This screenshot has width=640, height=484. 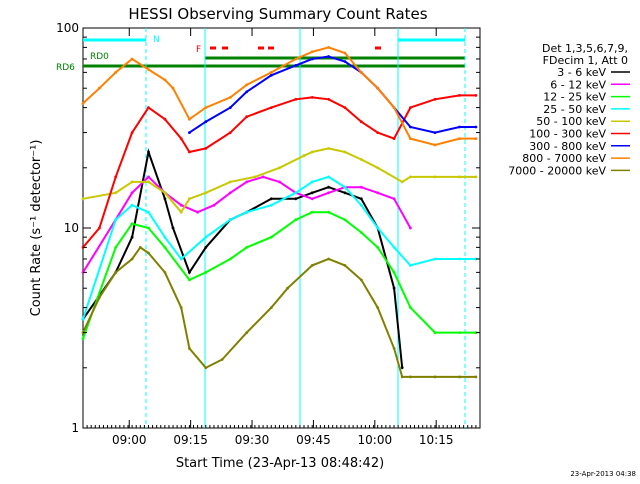 What do you see at coordinates (313, 440) in the screenshot?
I see `x-tick-label: 09:45` at bounding box center [313, 440].